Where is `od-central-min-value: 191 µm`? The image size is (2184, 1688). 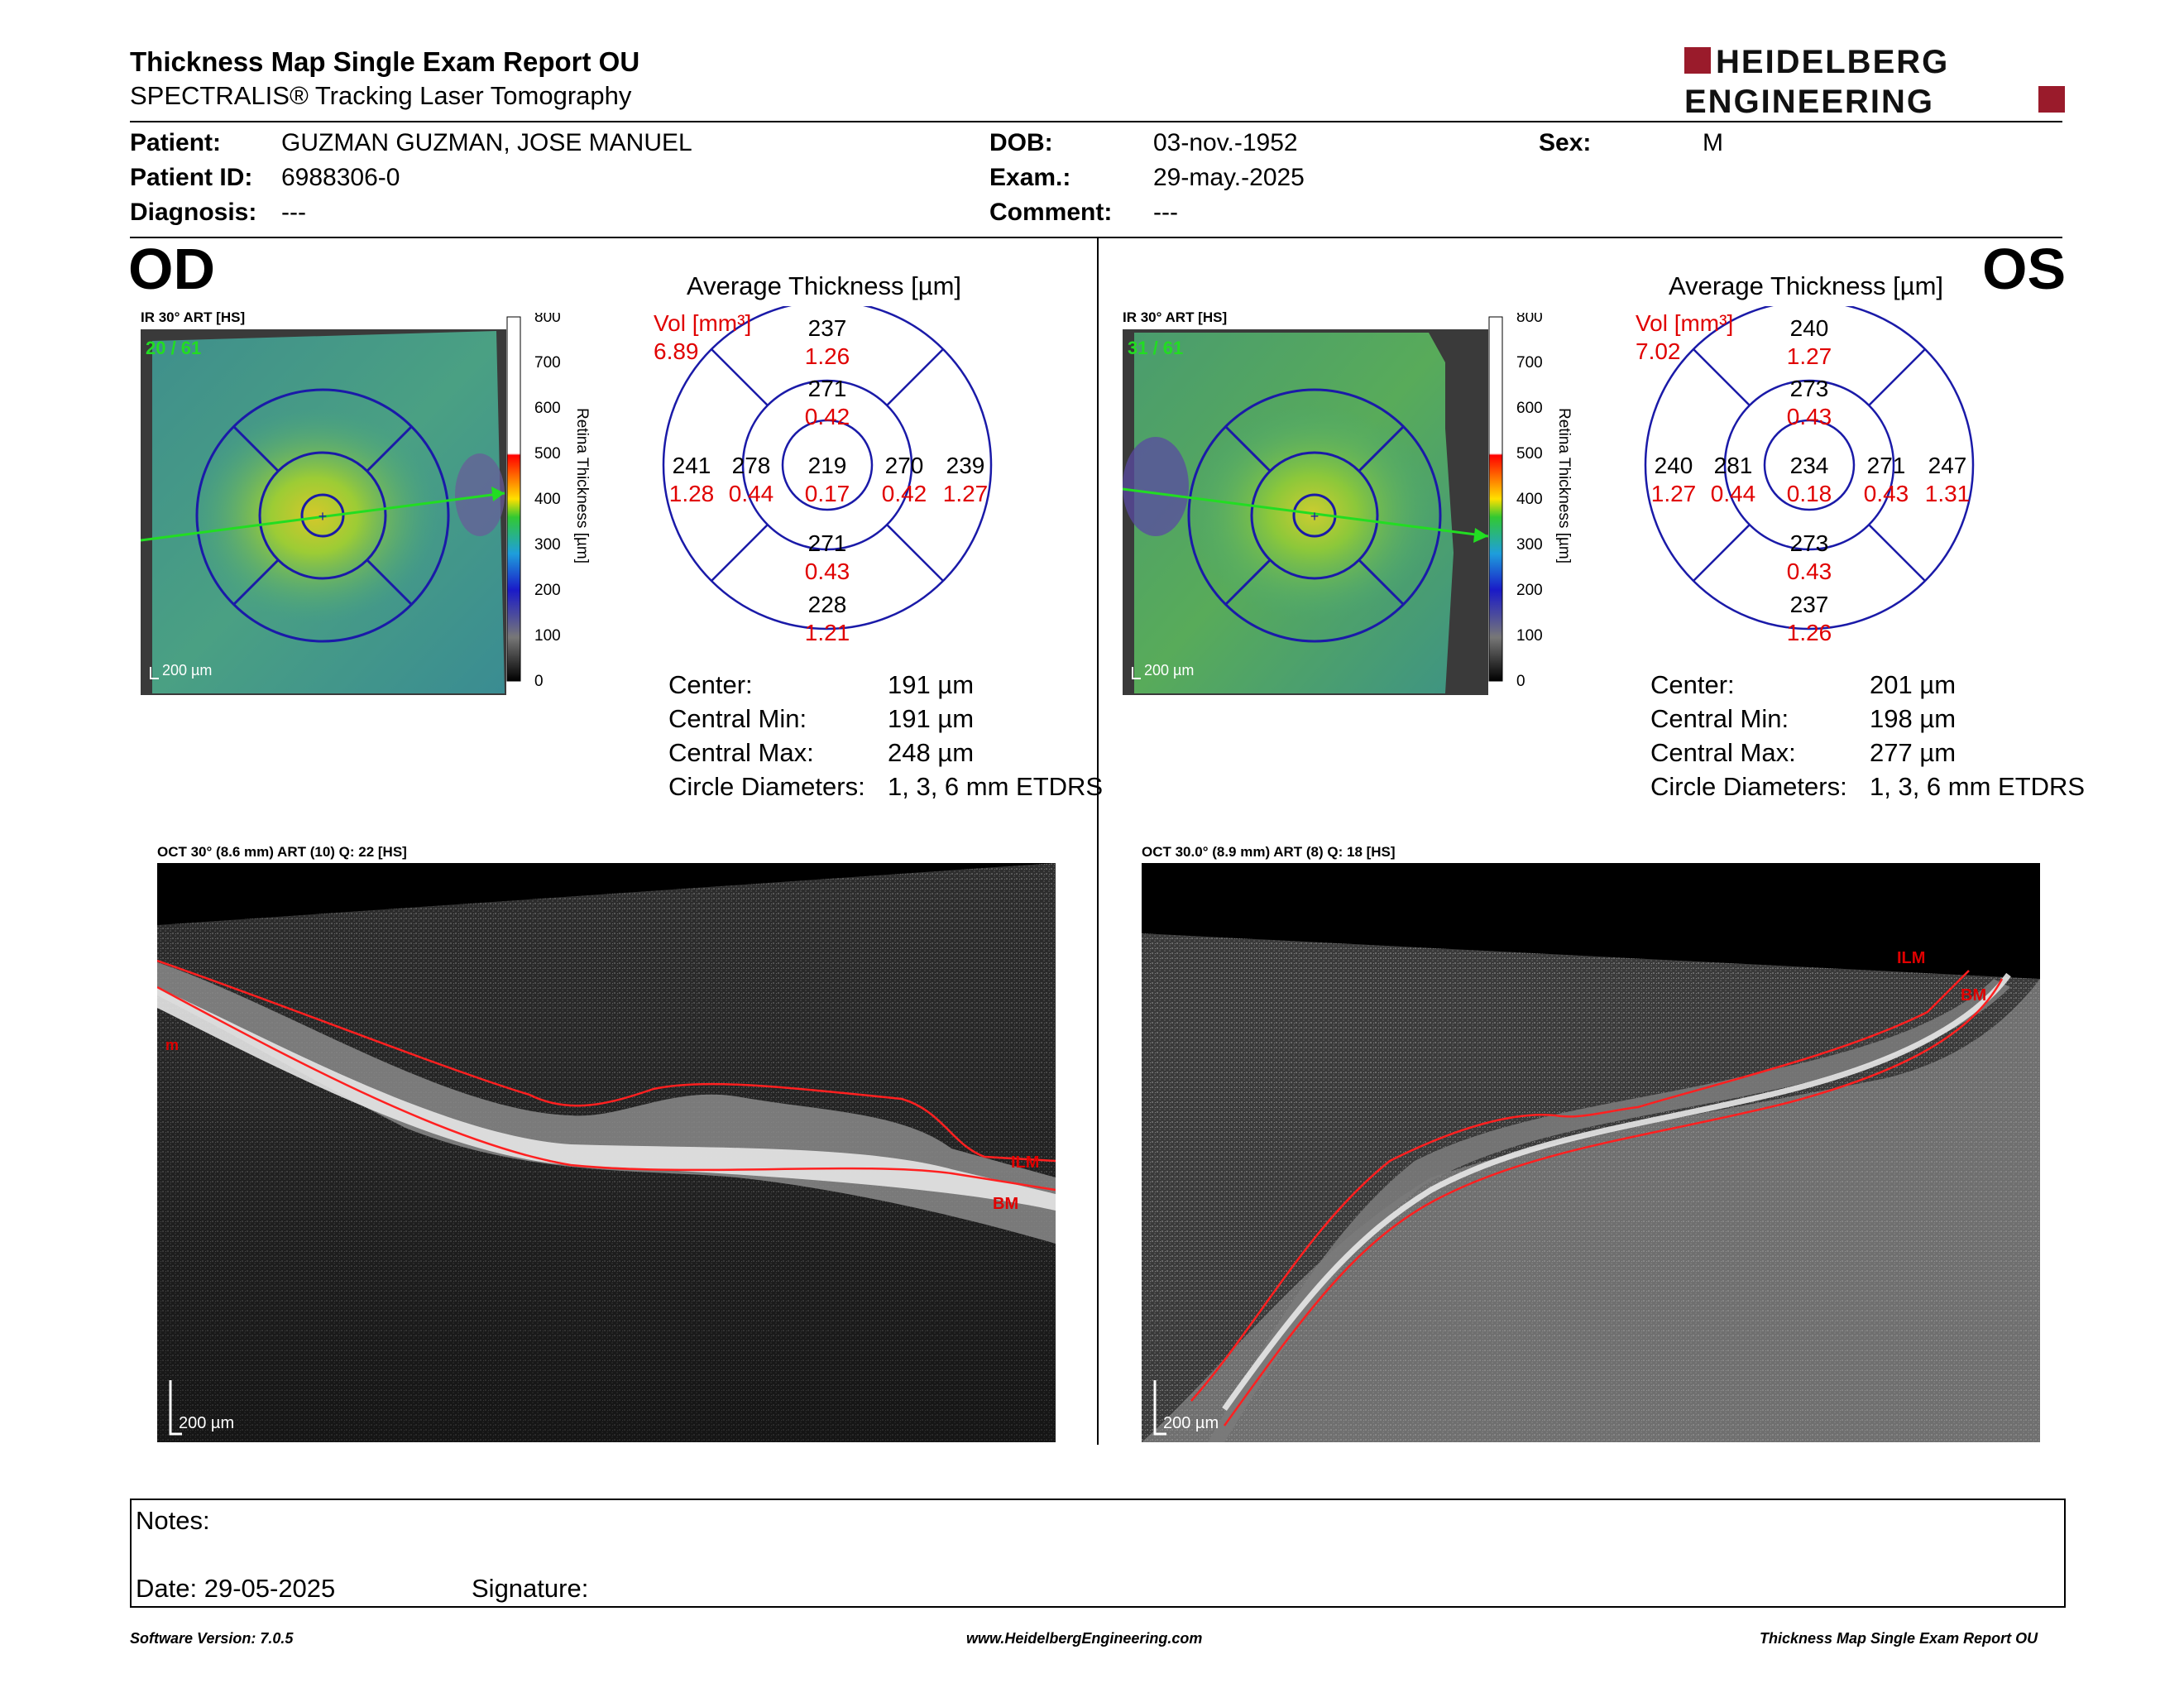
od-central-min-value: 191 µm is located at coordinates (931, 718).